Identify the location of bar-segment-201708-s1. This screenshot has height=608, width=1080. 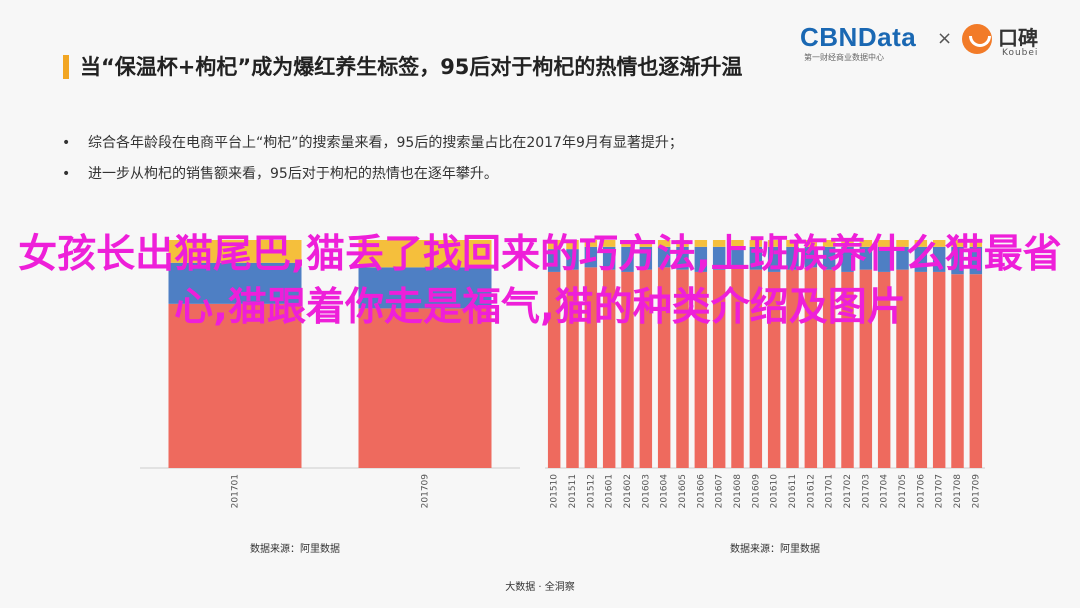
(957, 260).